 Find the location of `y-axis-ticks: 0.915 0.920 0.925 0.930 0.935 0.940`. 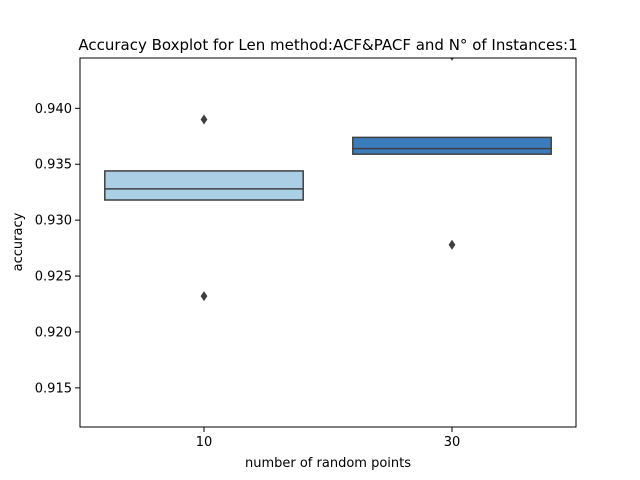

y-axis-ticks: 0.915 0.920 0.925 0.930 0.935 0.940 is located at coordinates (57, 249).